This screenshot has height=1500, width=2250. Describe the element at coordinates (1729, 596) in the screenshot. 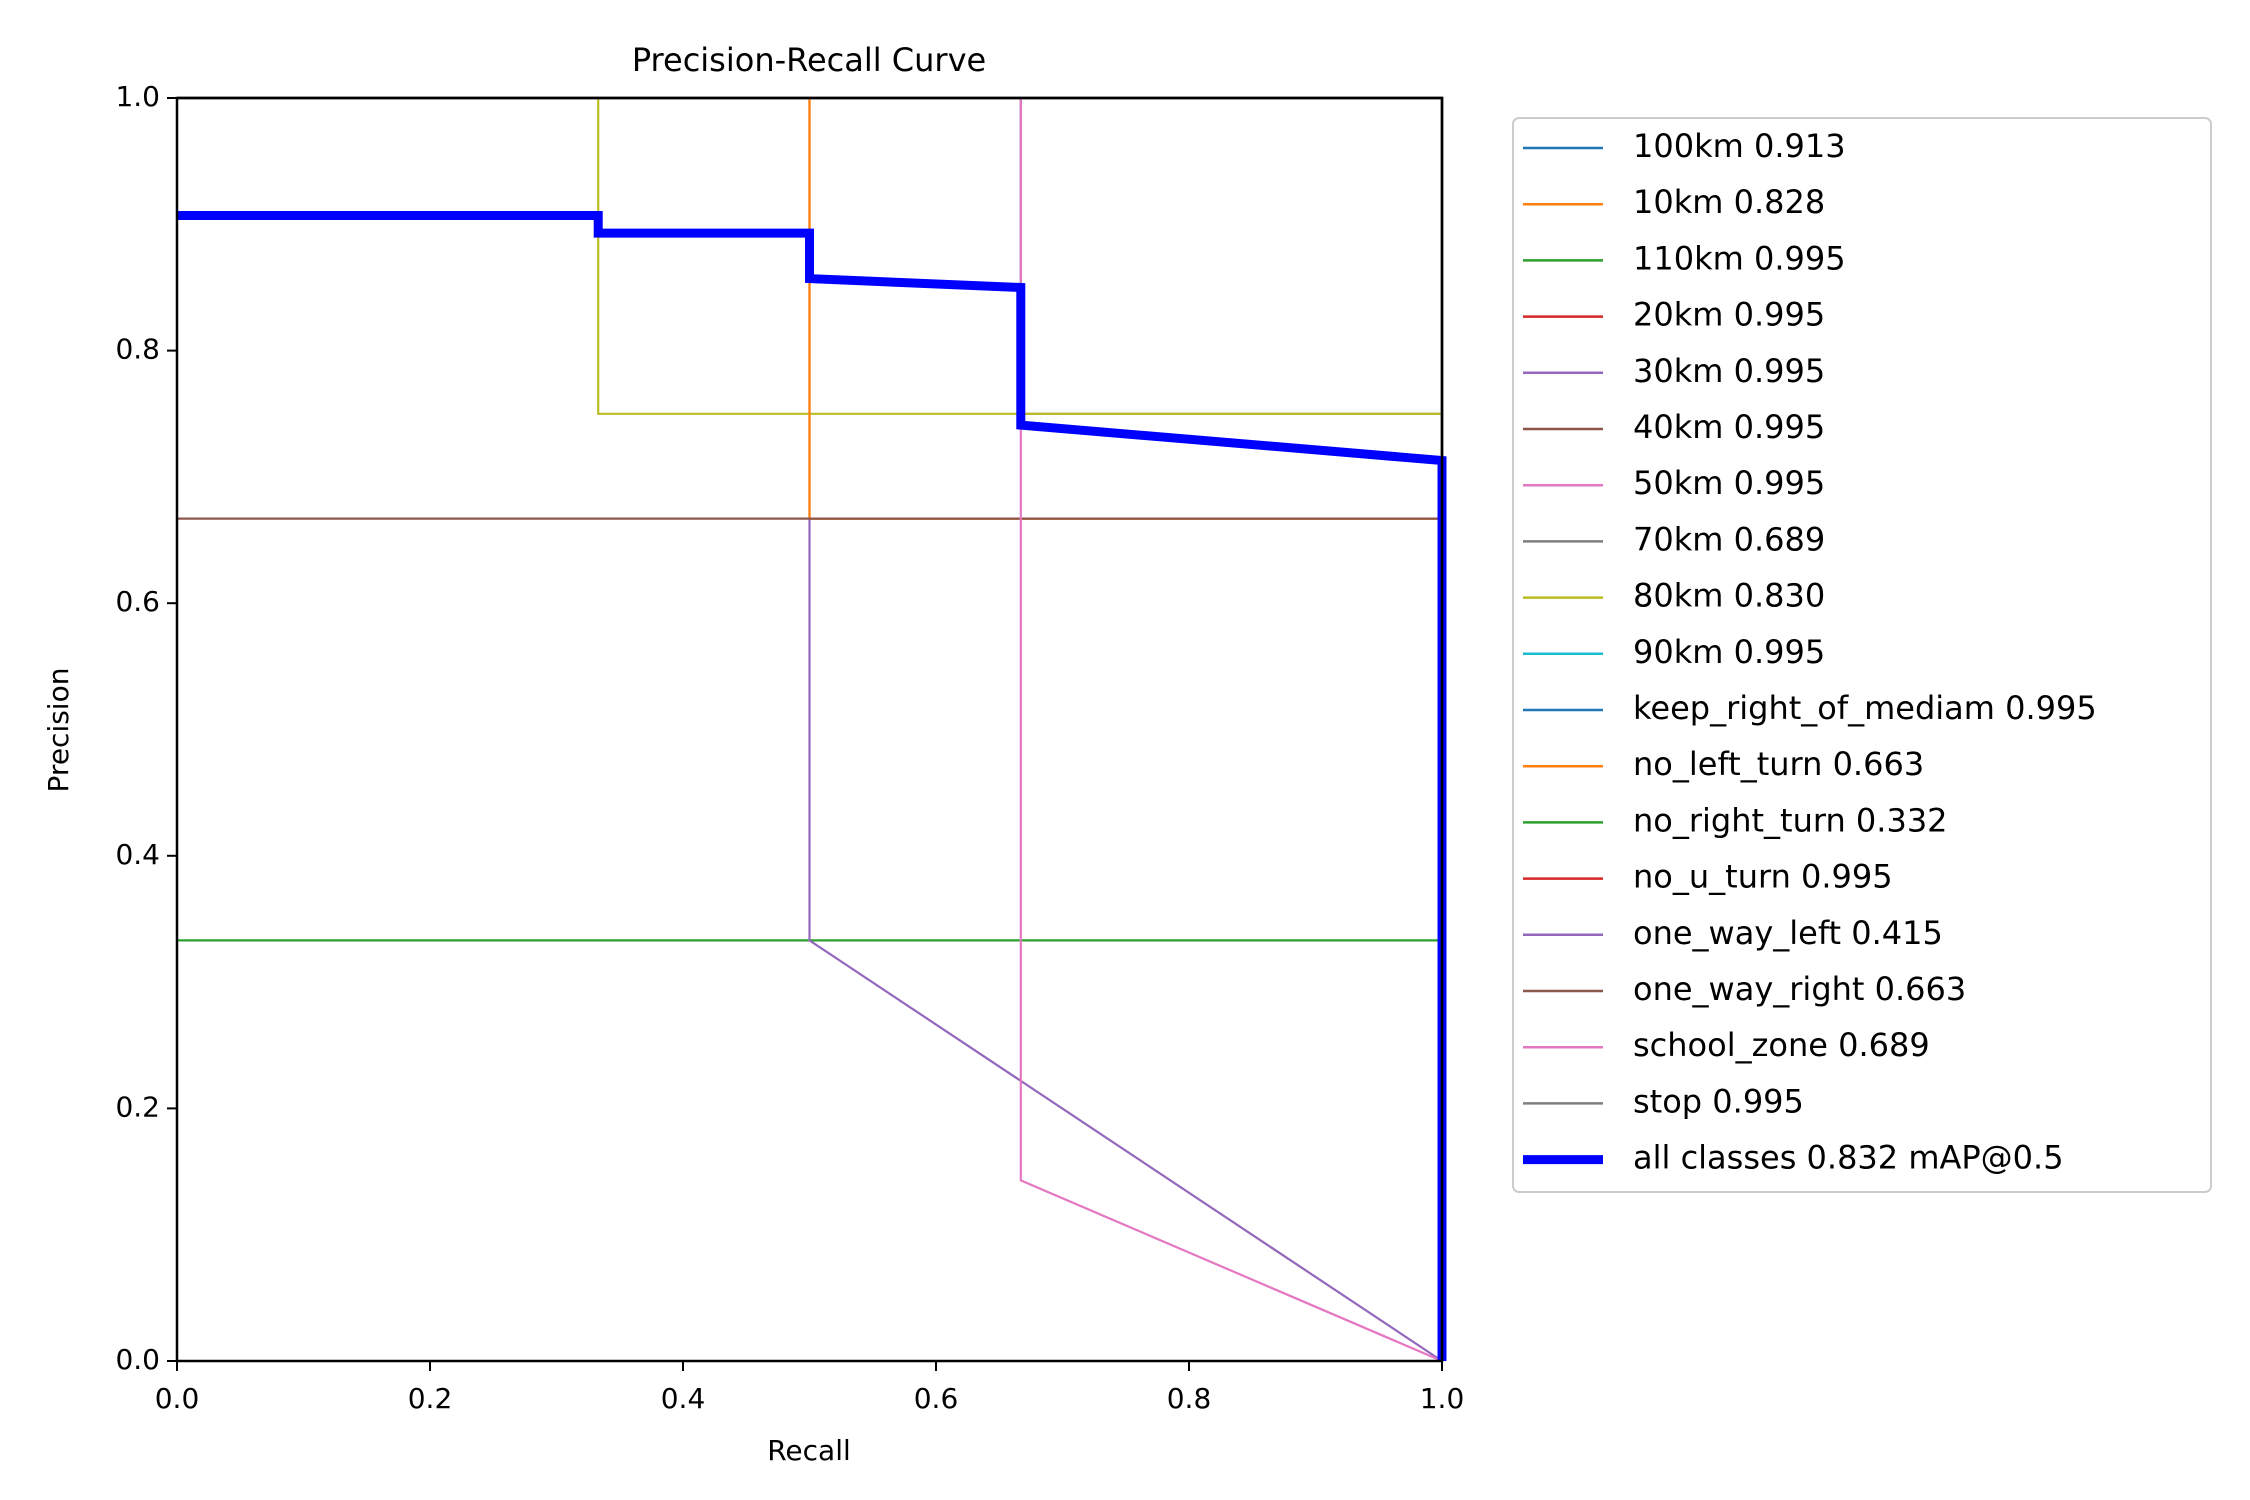

I see `legend-label: 80km 0.830` at that location.